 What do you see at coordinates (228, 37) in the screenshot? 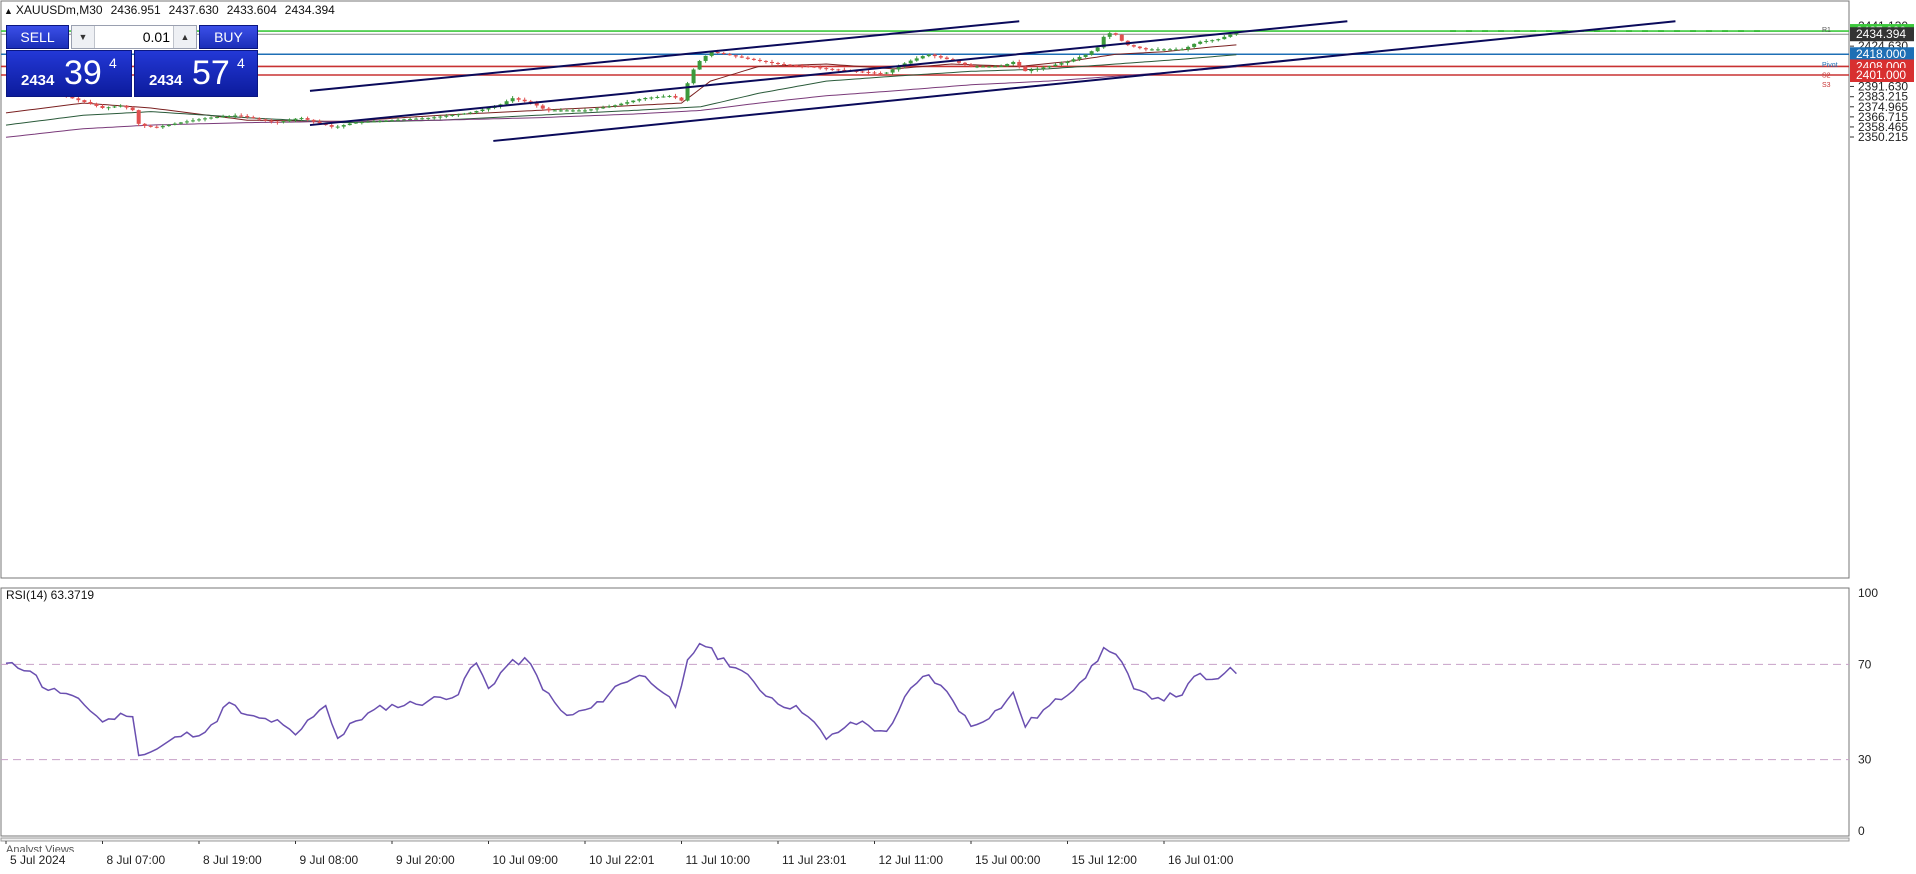
I see `buy-button: BUY` at bounding box center [228, 37].